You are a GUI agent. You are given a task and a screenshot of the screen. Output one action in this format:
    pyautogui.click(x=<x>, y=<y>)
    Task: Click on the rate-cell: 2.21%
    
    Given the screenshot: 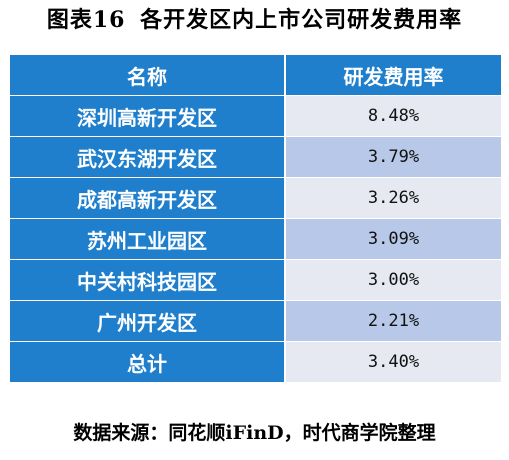 What is the action you would take?
    pyautogui.click(x=393, y=321)
    